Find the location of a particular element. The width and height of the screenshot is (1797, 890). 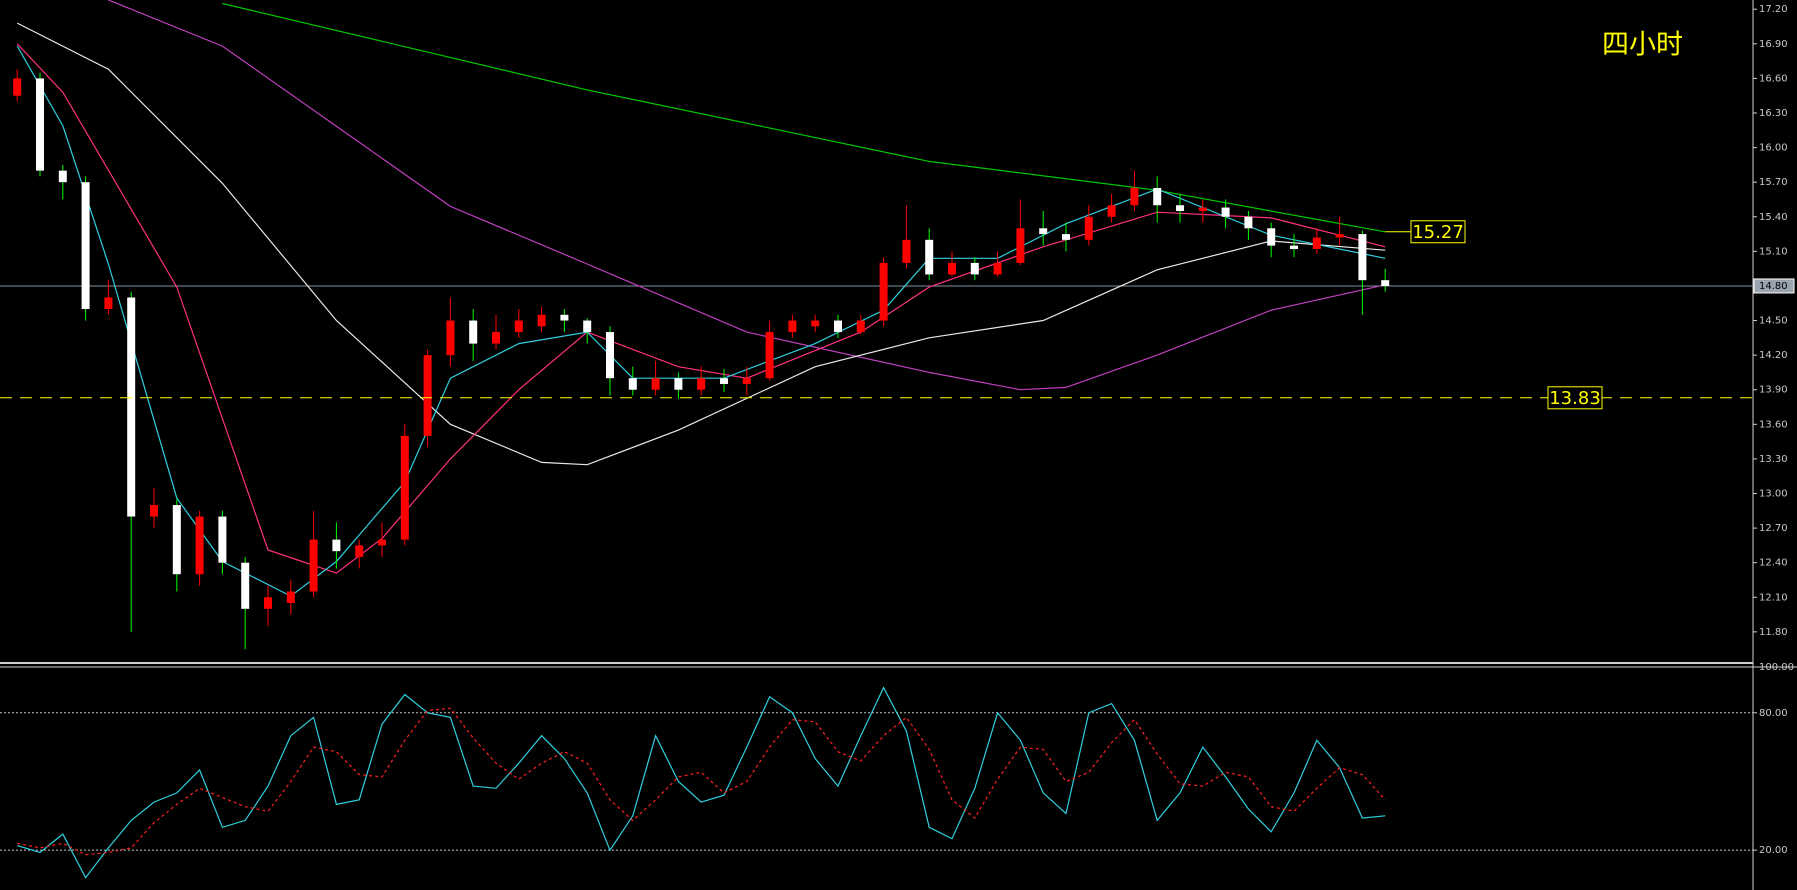

y-tick-label: 14.50 is located at coordinates (1773, 321).